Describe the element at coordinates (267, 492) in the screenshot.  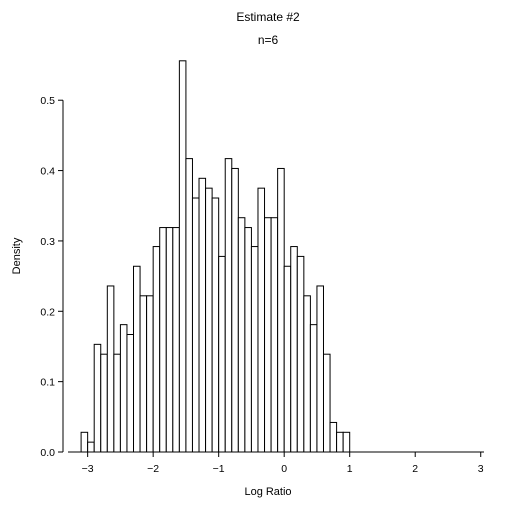
I see `x-axis-label: Log Ratio` at that location.